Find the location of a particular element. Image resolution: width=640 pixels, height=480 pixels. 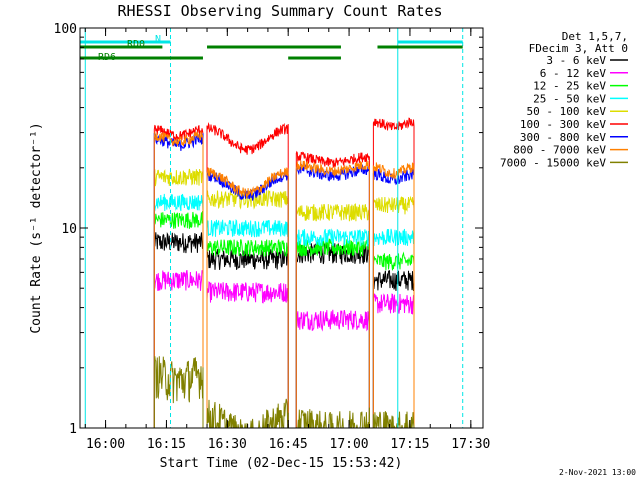

legend-label-5: 100 - 300 keV is located at coordinates (563, 124).